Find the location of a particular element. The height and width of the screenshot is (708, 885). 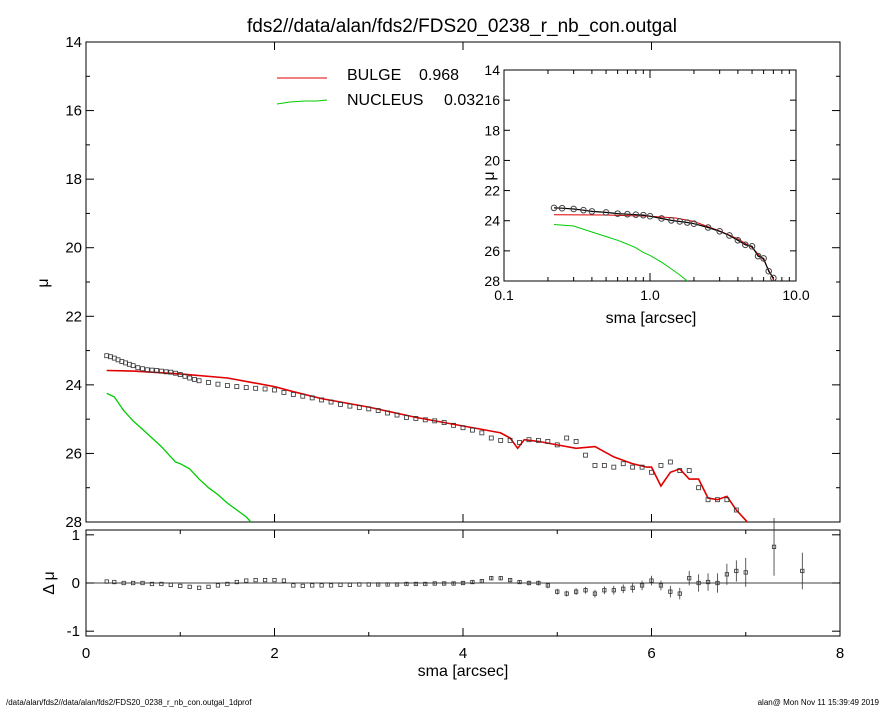

inset-x-tick-label: 10.0 is located at coordinates (795, 295).